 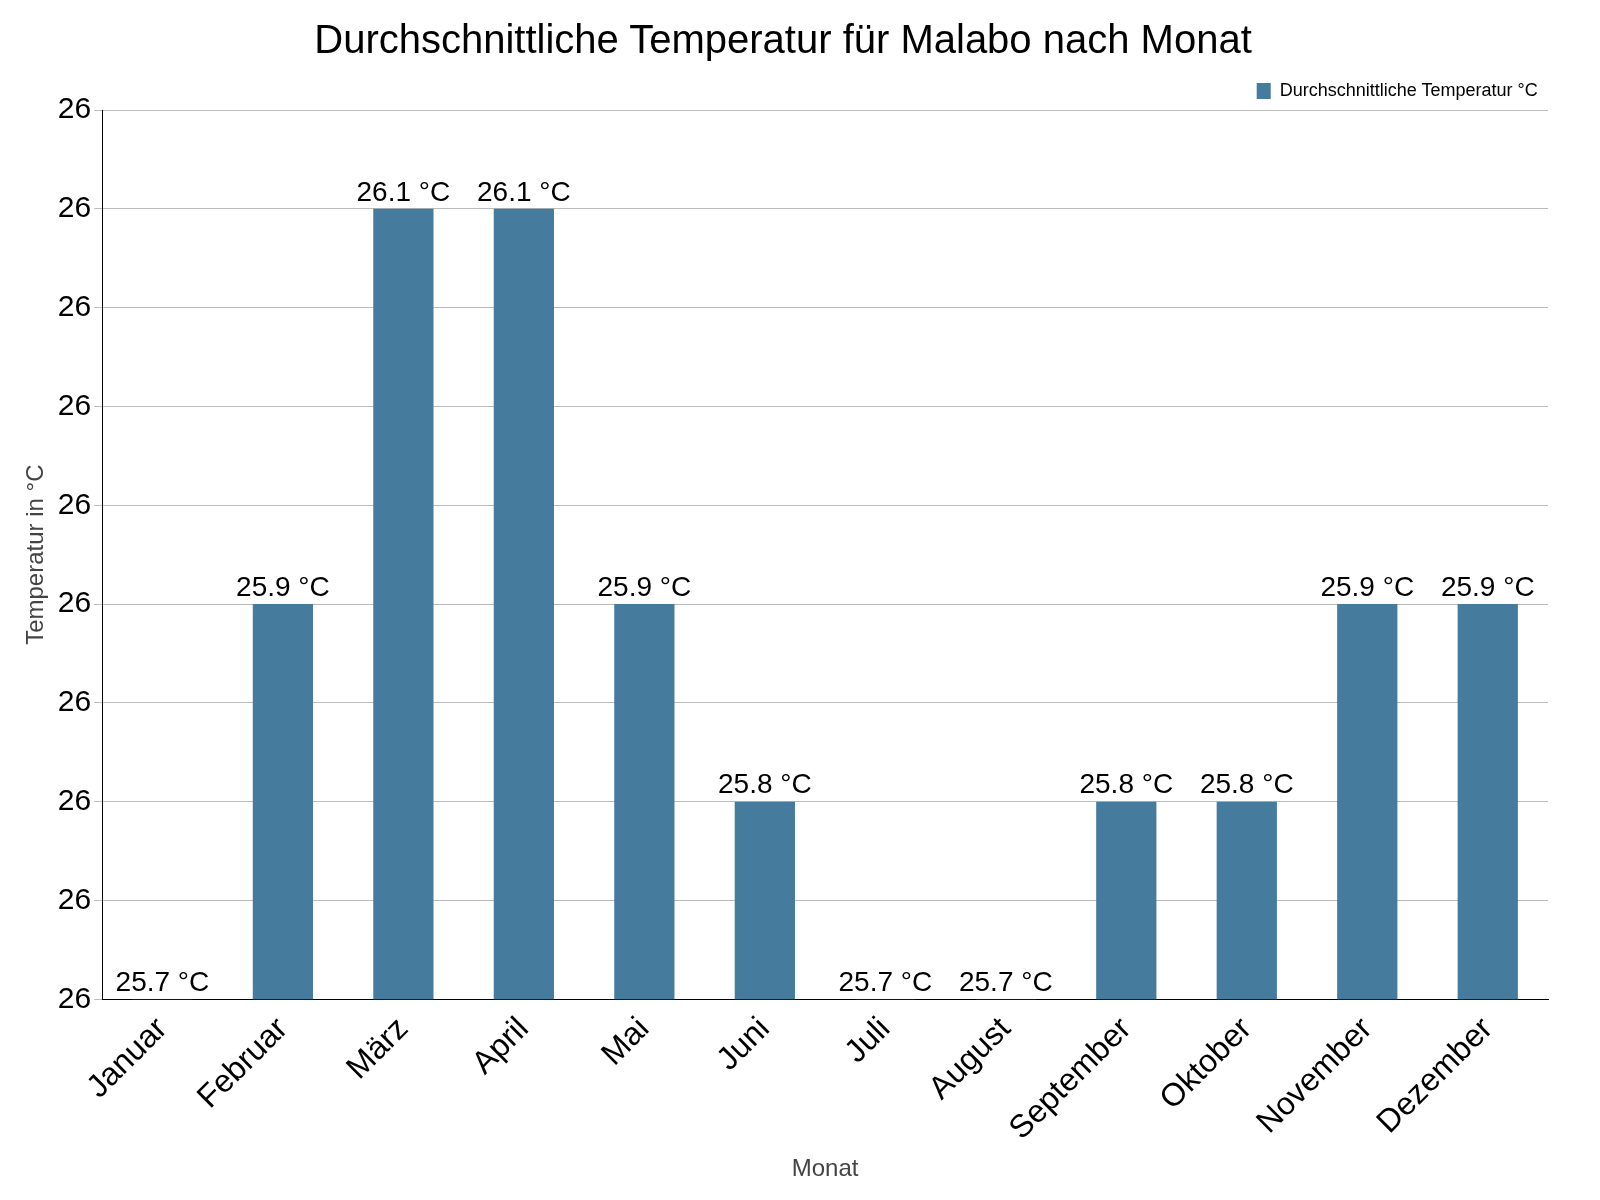 What do you see at coordinates (35, 554) in the screenshot?
I see `y-axis-title: Temperatur in °C` at bounding box center [35, 554].